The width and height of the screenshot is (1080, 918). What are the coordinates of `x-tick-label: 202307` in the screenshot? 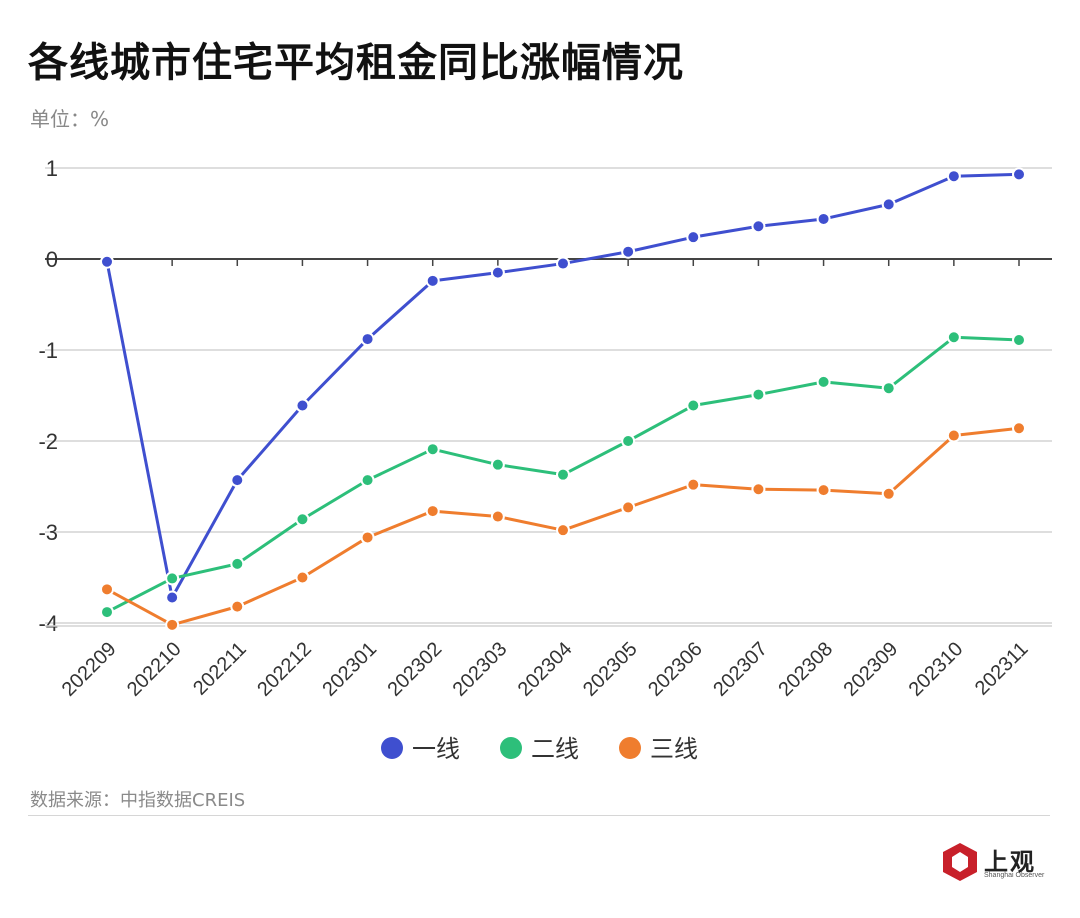 It's located at (740, 669).